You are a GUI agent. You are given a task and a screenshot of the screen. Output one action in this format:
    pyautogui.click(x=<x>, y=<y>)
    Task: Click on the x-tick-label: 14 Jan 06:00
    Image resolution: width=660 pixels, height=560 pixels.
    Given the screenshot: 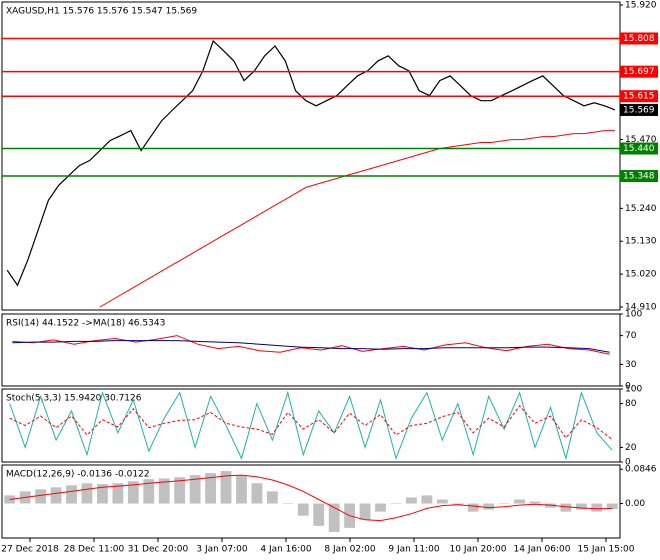 What is the action you would take?
    pyautogui.click(x=542, y=550)
    